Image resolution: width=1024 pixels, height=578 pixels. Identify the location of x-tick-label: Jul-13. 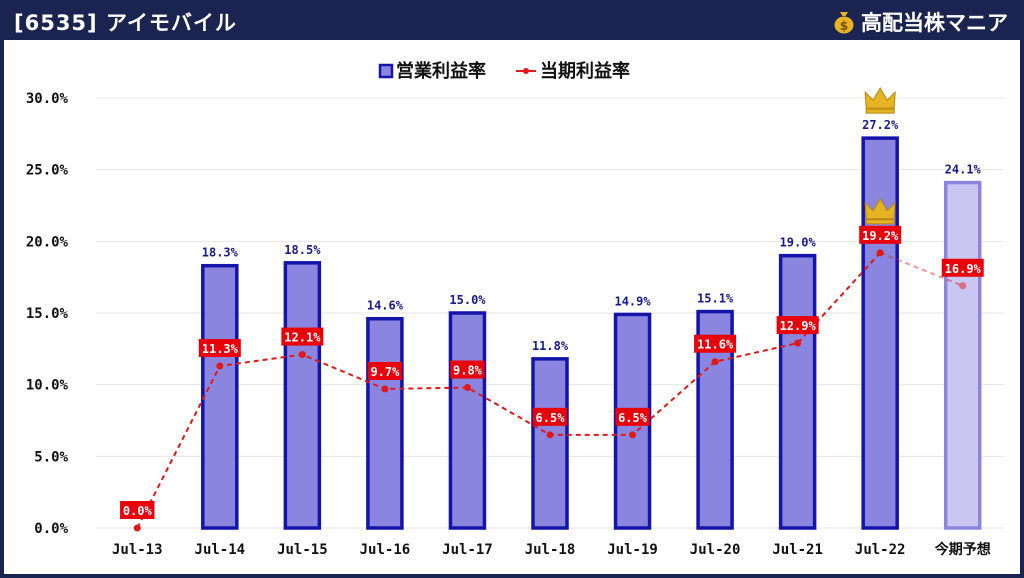
(137, 550).